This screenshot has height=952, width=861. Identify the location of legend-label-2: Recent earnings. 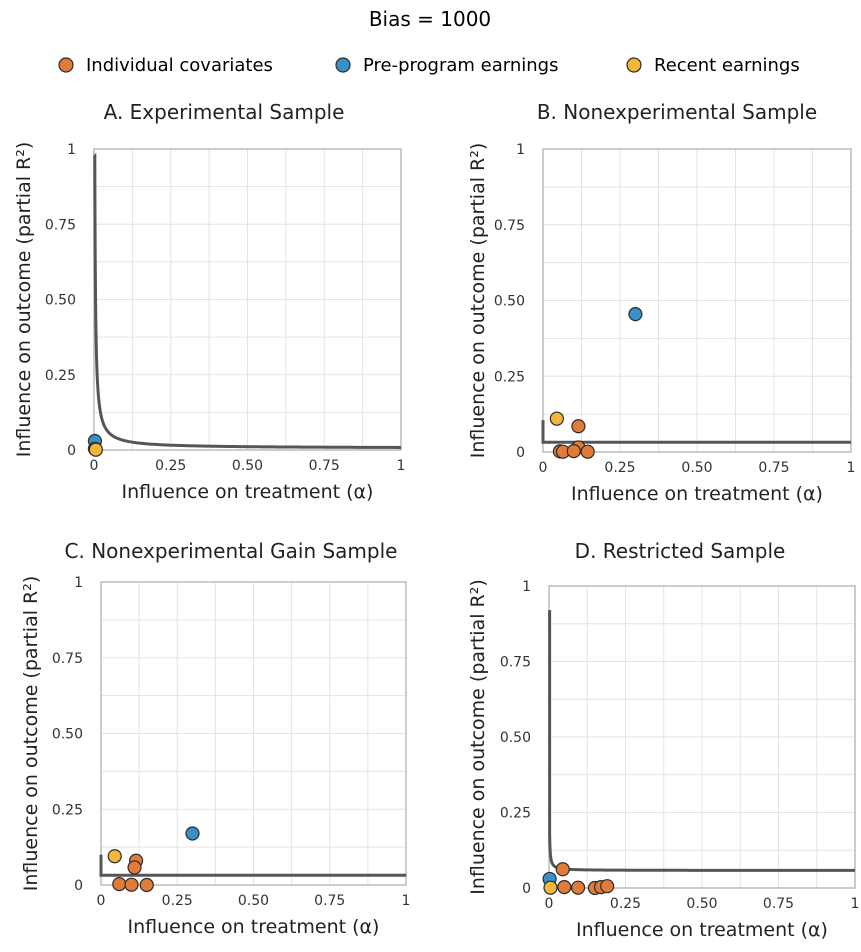
(727, 65).